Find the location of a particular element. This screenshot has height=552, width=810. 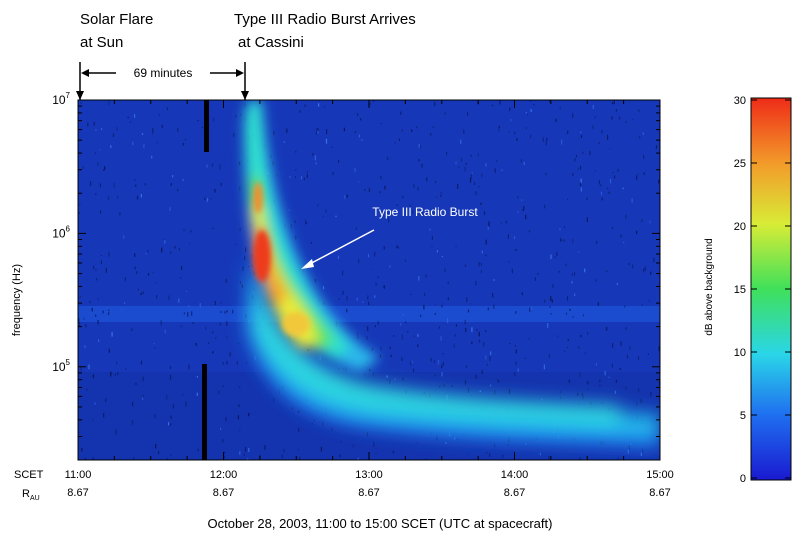

flare-annotation-line2: at Sun is located at coordinates (101, 42).